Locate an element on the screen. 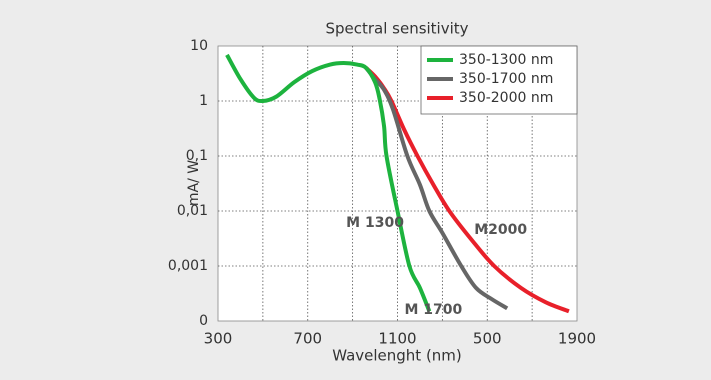  legend-label: 350-2000 nm is located at coordinates (506, 98).